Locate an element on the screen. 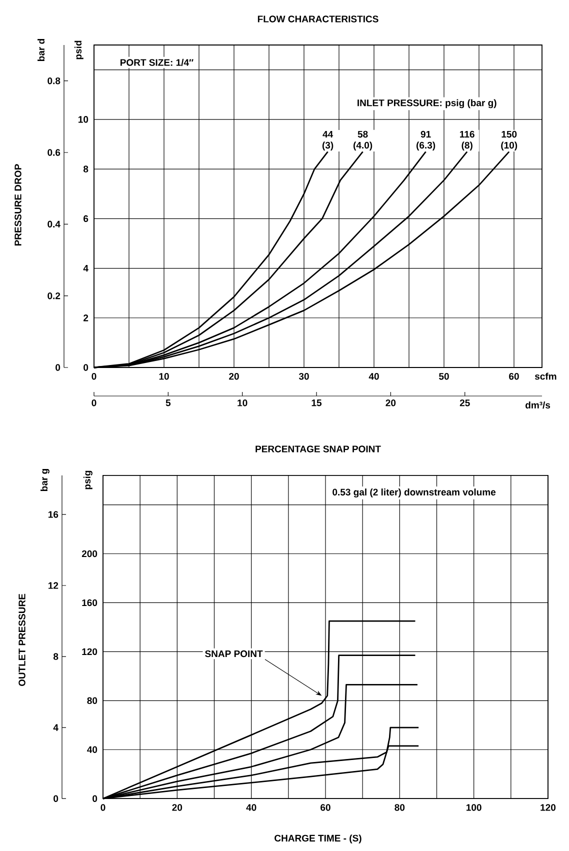 The height and width of the screenshot is (851, 569). y-tick-label: 2 is located at coordinates (86, 318).